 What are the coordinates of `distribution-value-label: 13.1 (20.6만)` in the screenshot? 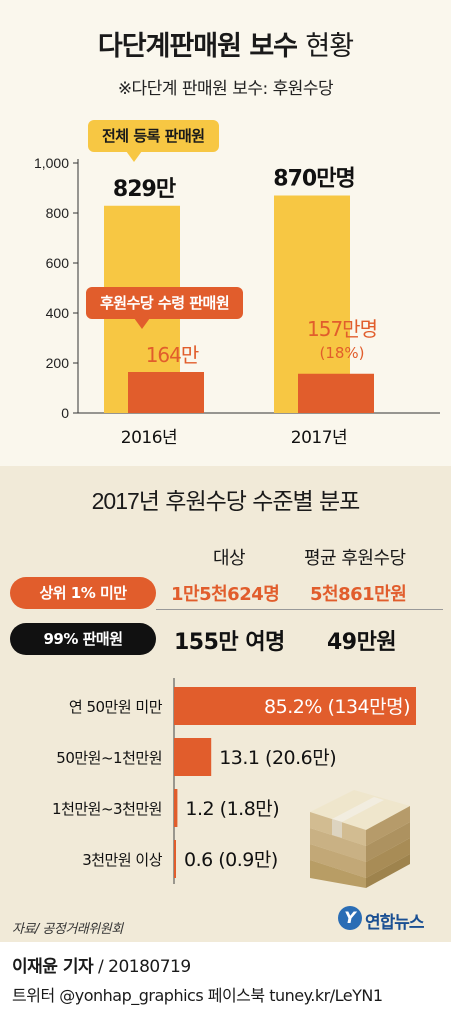 It's located at (277, 758).